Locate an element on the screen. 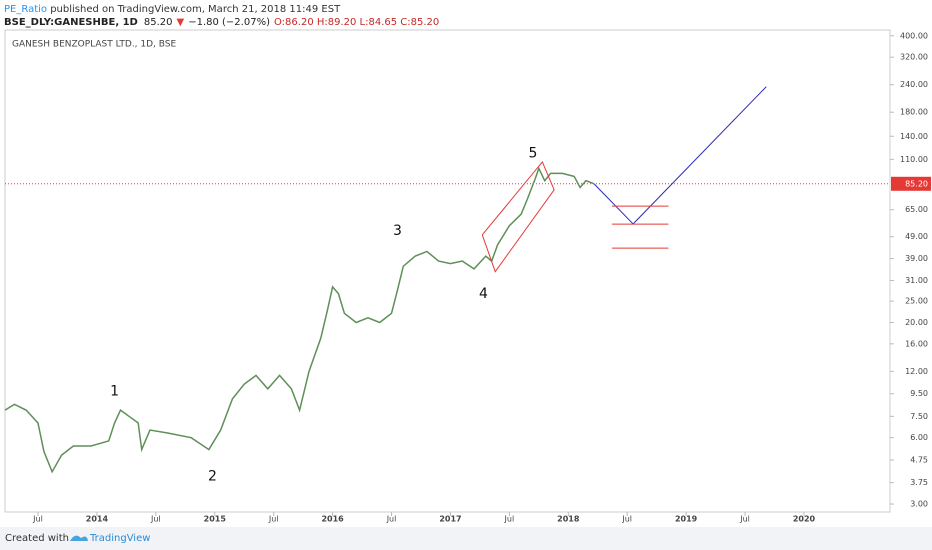 The image size is (932, 550). symbol: BSE_DLY:GANESHBE, 1D is located at coordinates (71, 22).